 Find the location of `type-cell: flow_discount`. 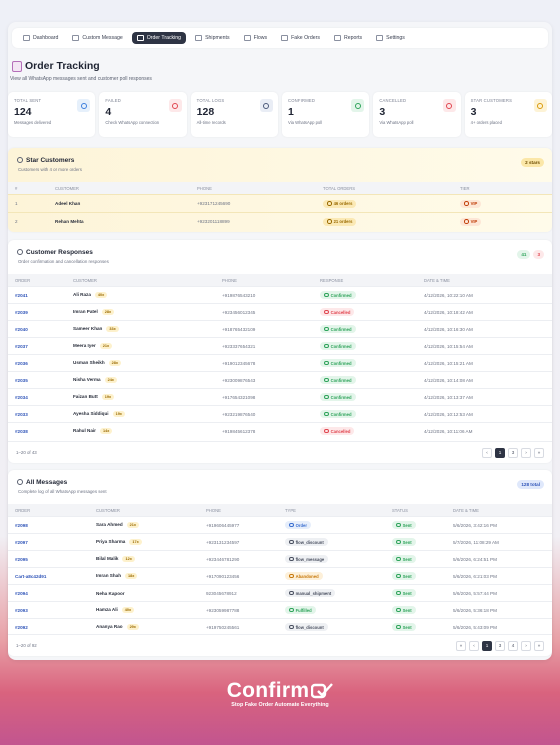

type-cell: flow_discount is located at coordinates (338, 627).